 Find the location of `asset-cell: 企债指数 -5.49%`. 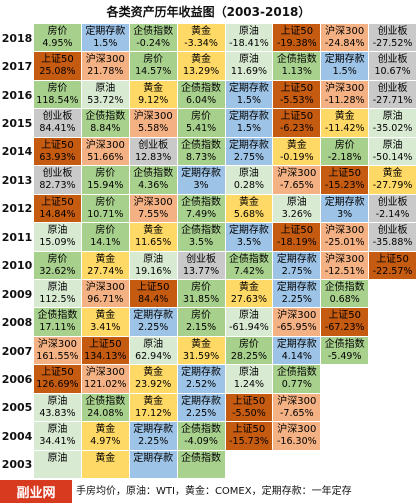

asset-cell: 企债指数 -5.49% is located at coordinates (345, 351).